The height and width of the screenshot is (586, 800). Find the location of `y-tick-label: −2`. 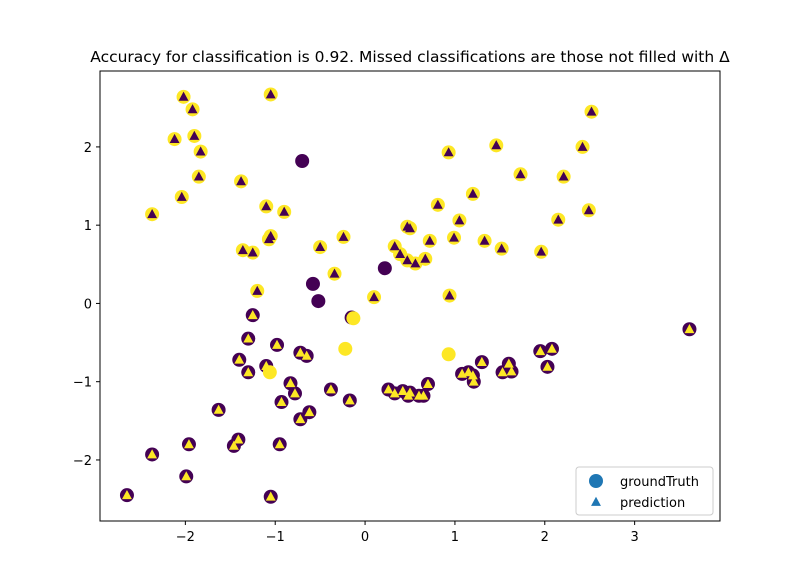

y-tick-label: −2 is located at coordinates (82, 461).